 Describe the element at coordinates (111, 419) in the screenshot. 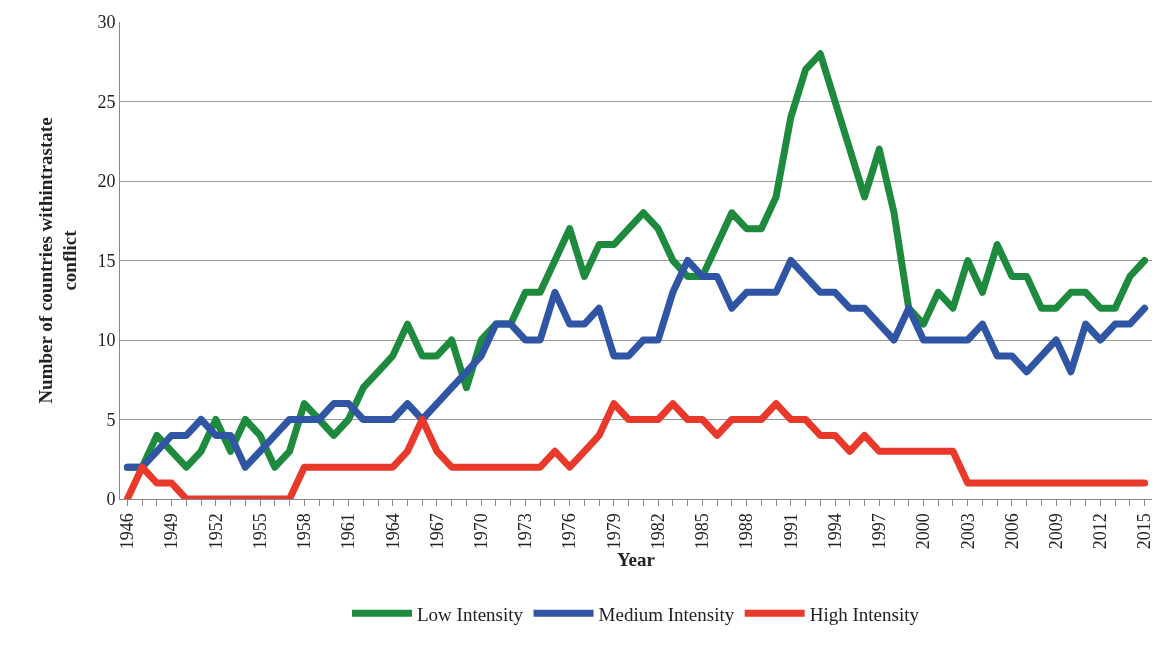

I see `y-tick-label: 5` at that location.